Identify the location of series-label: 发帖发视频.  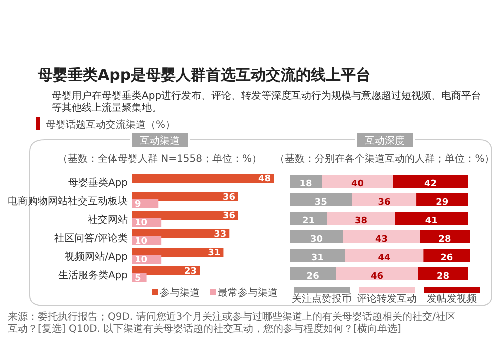
(452, 299).